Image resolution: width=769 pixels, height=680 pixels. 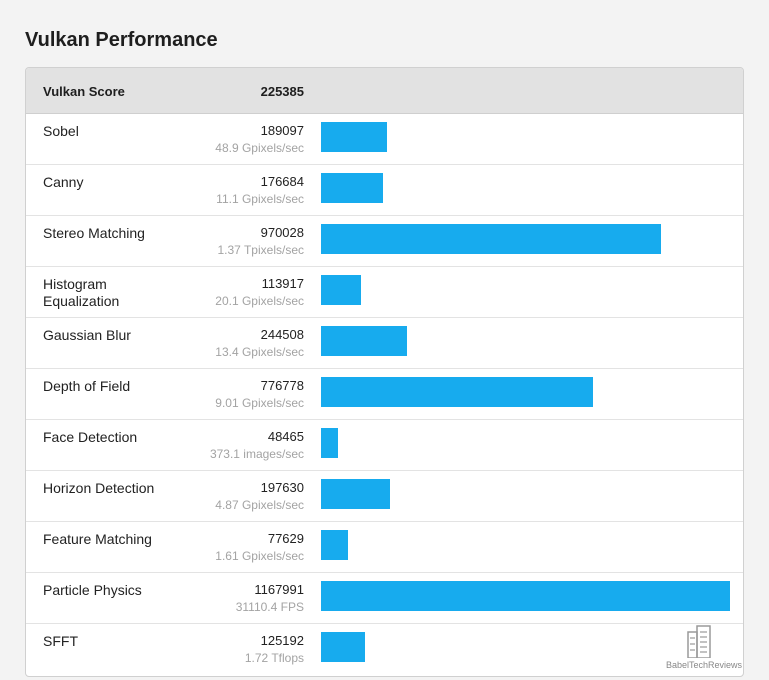 I want to click on benchmark-name: SFFT, so click(x=60, y=641).